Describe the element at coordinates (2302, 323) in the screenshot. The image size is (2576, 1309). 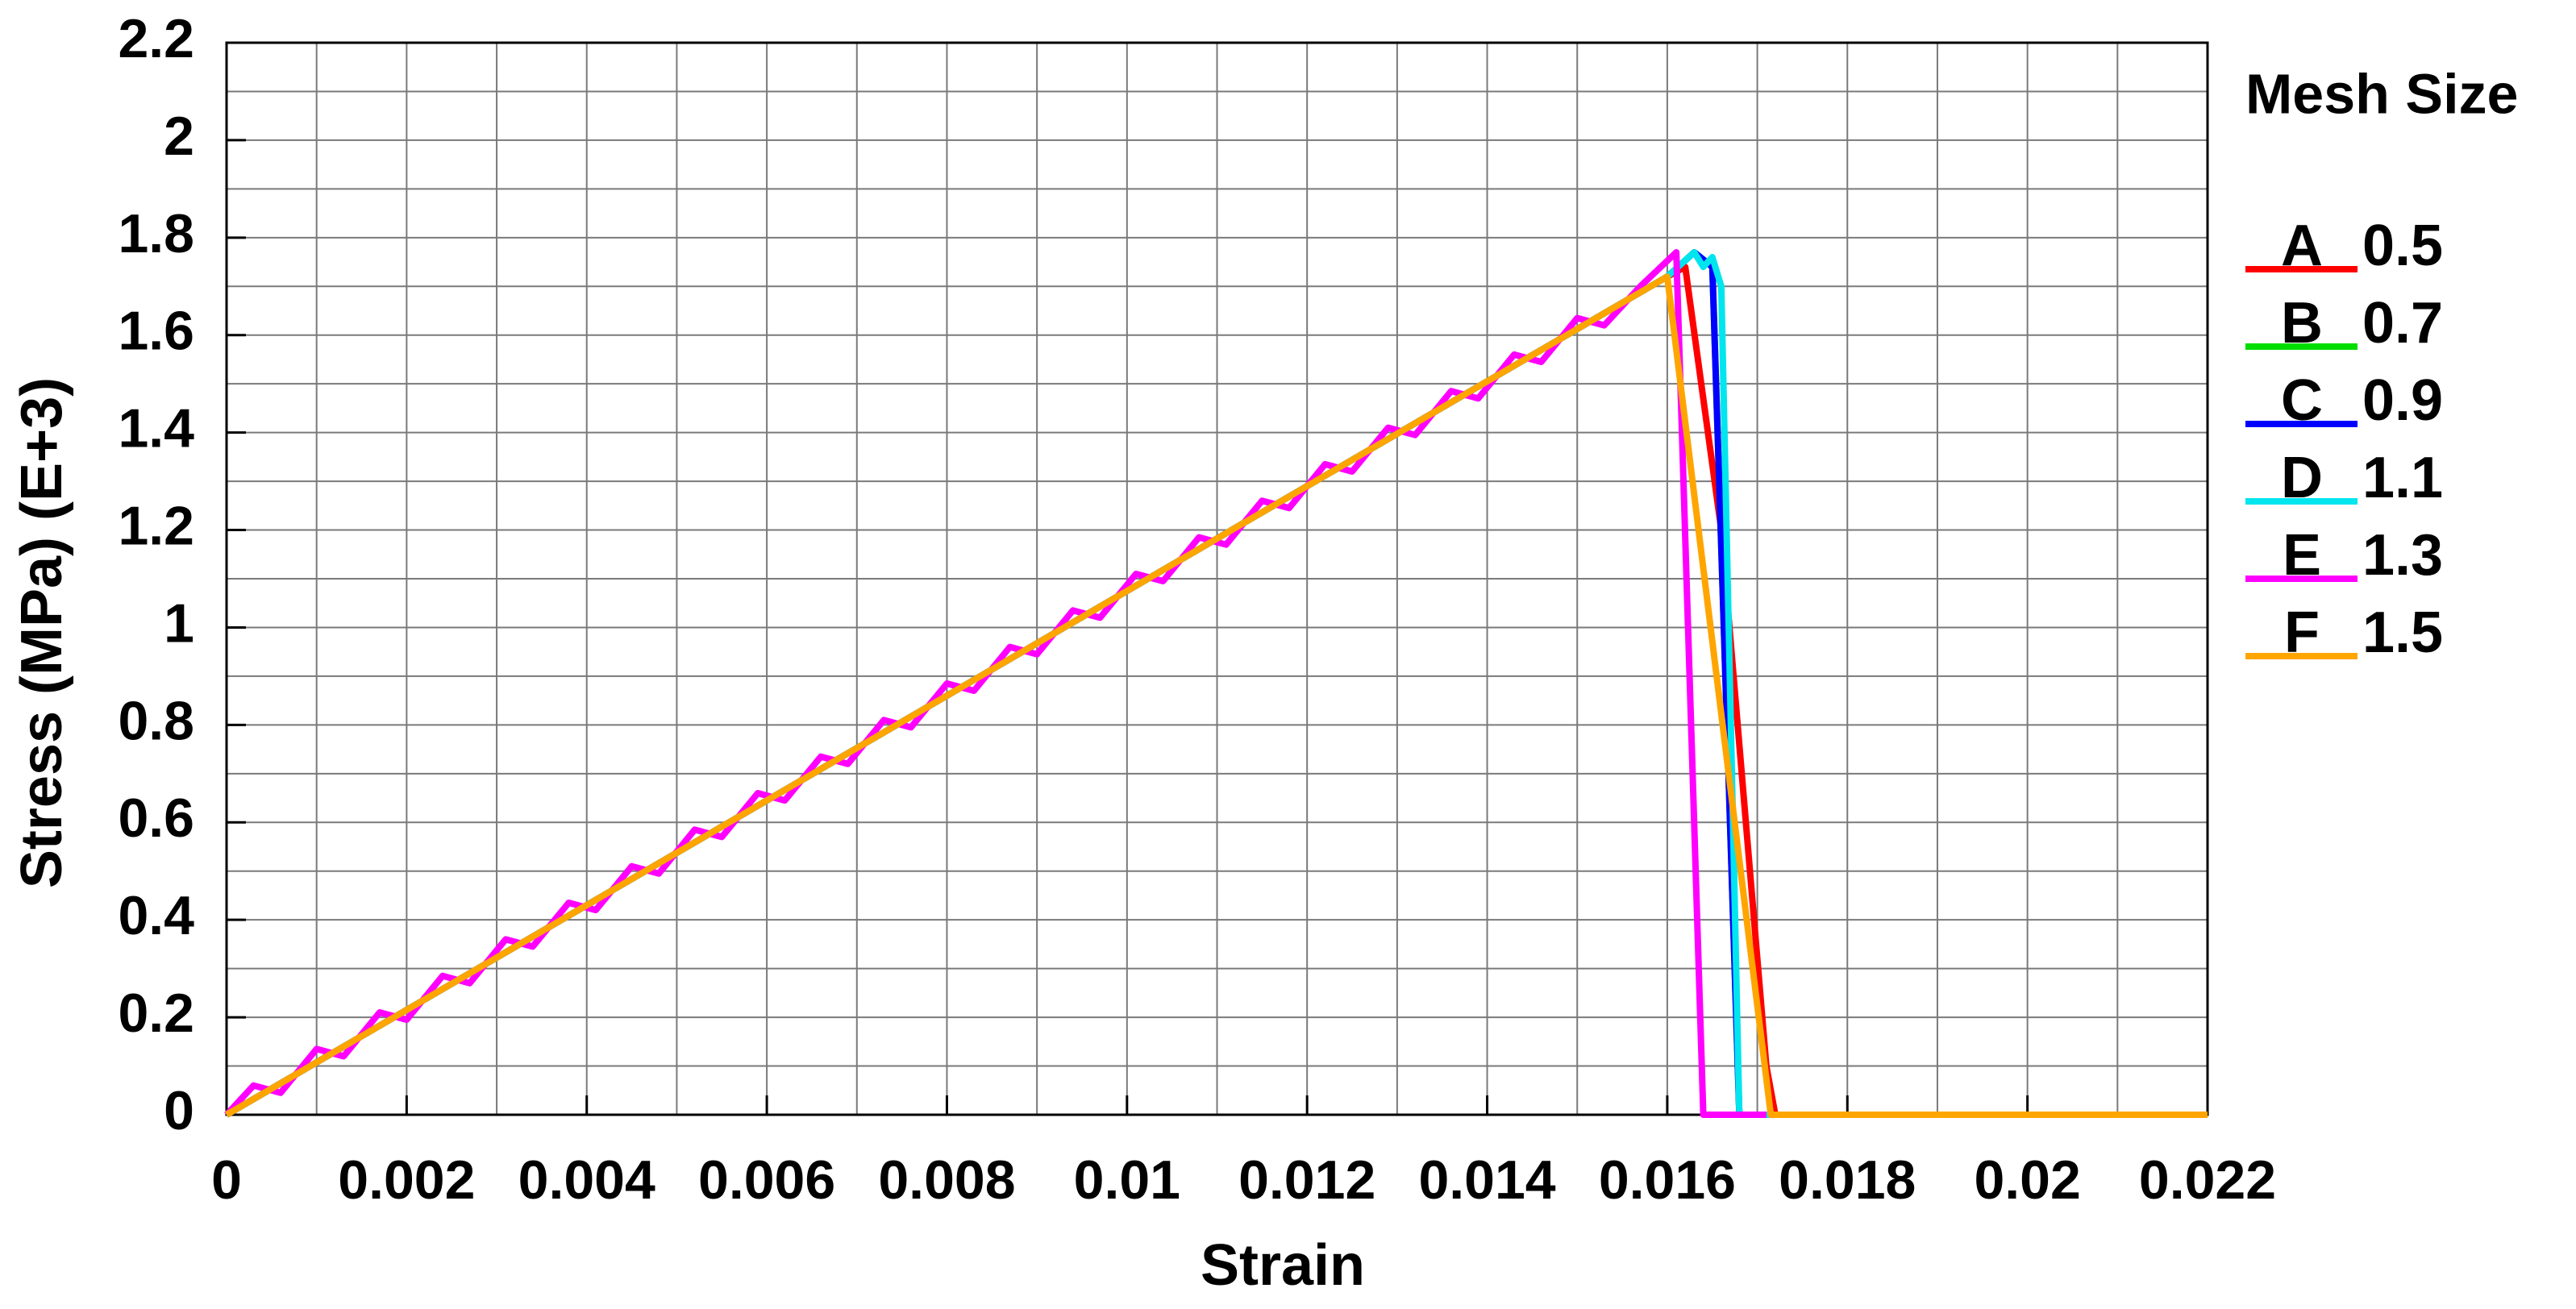
I see `legend-letter: B` at that location.